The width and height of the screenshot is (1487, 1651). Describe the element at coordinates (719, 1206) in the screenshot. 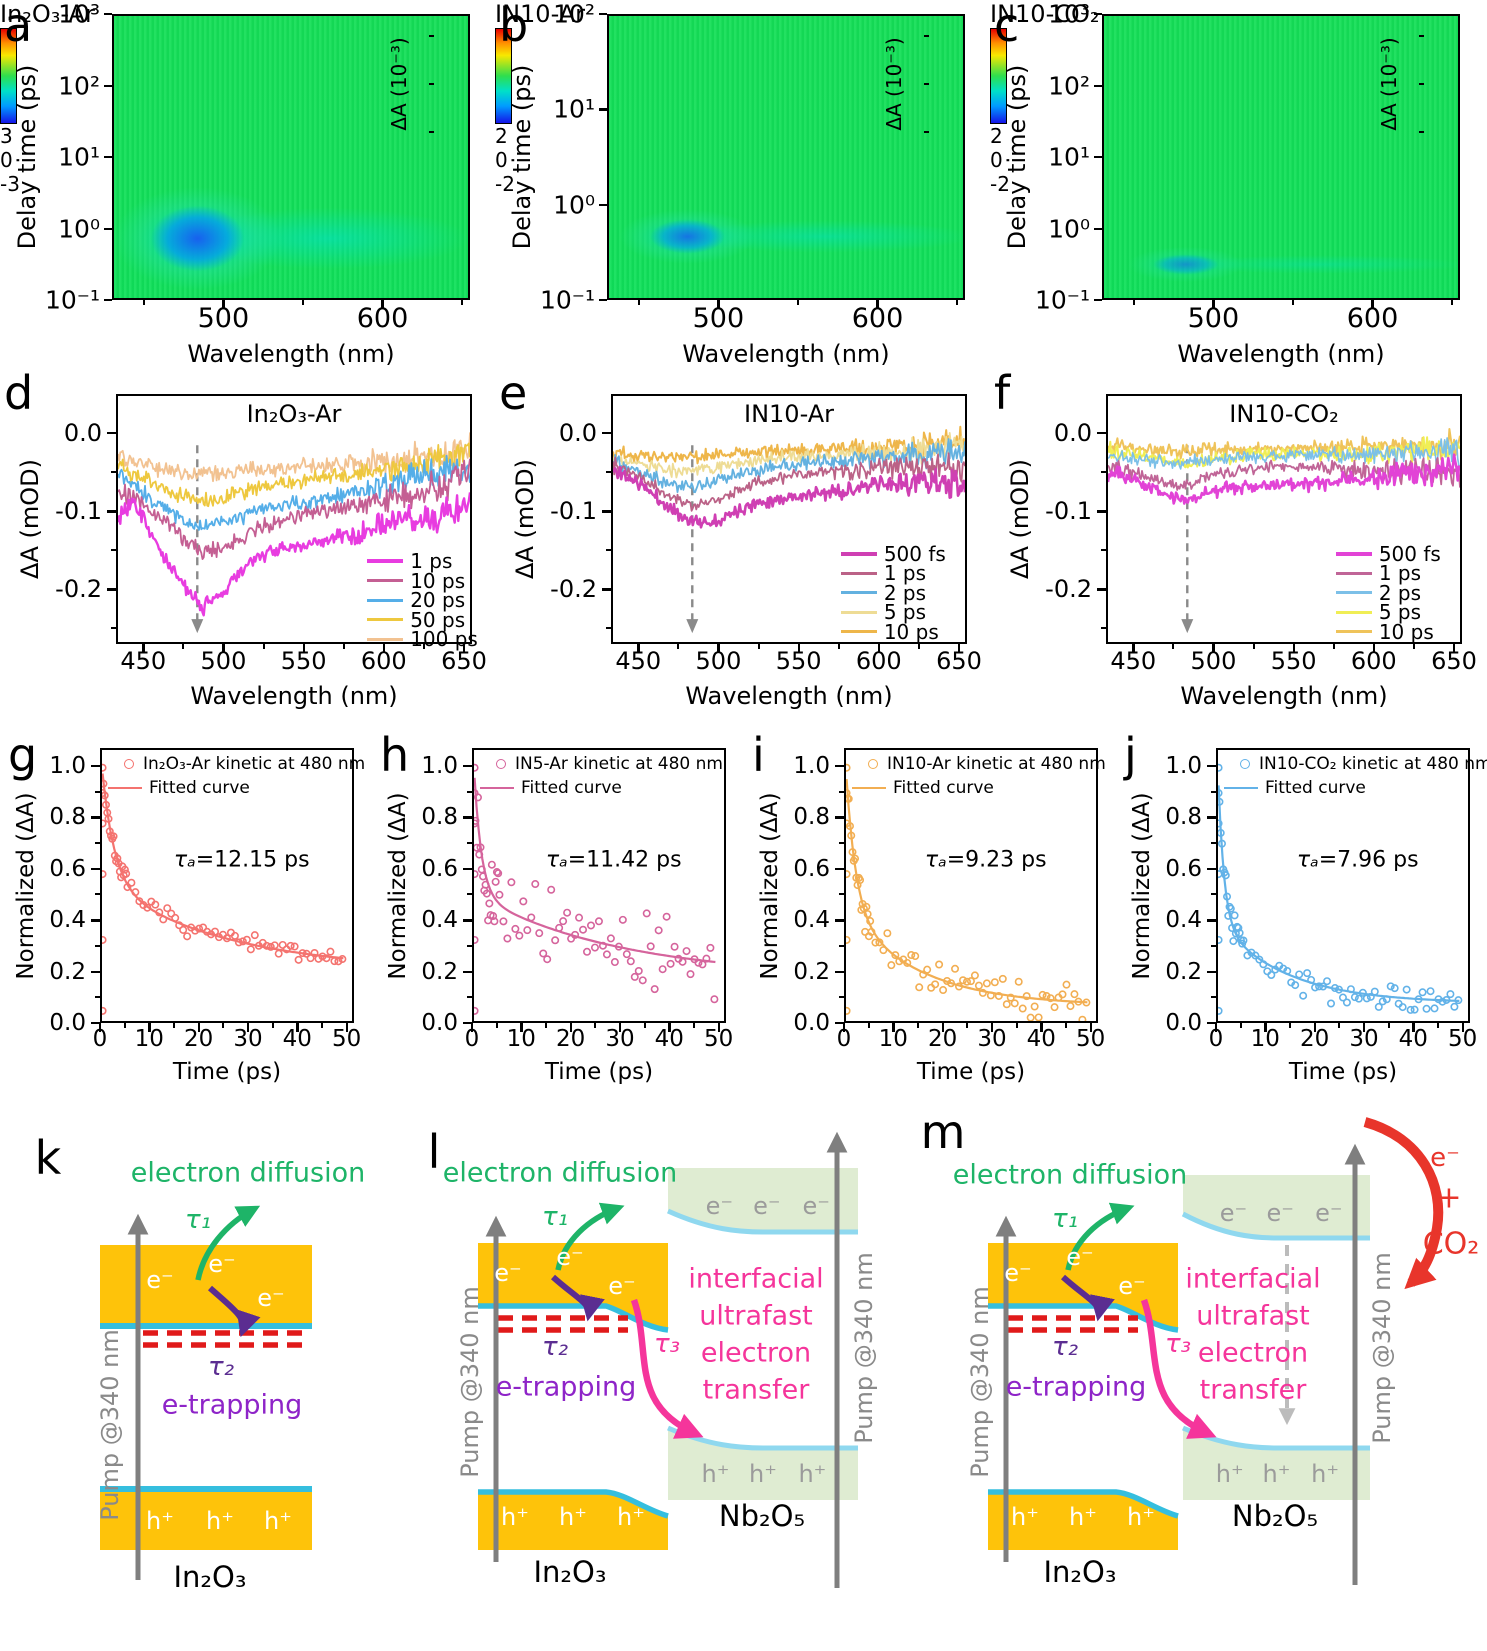

I see `nb-electron-label: e⁻` at that location.